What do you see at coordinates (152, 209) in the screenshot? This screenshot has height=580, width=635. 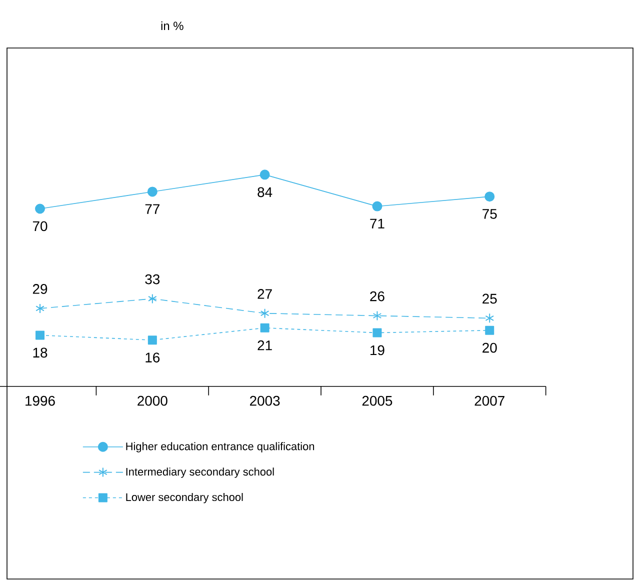 I see `data-label: 77` at bounding box center [152, 209].